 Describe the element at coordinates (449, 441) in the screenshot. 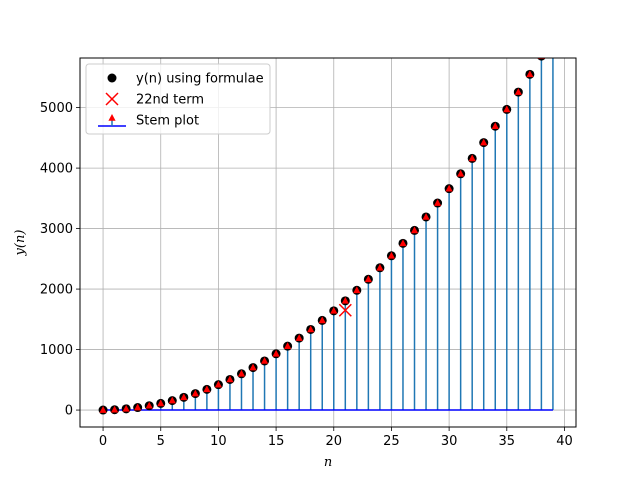

I see `x-tick-label: 30` at that location.